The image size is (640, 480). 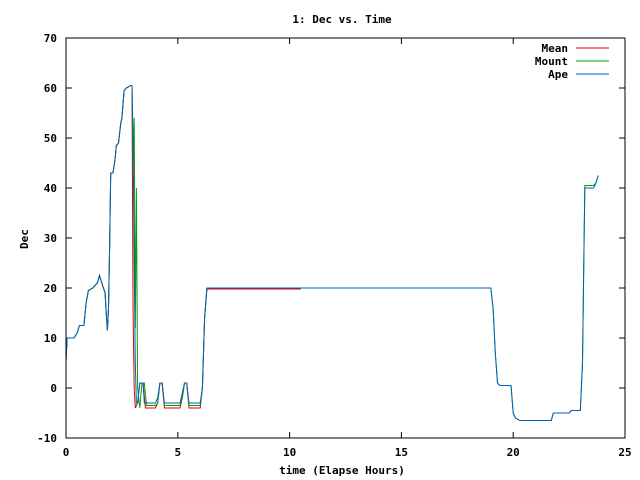 I want to click on x-tick-label: 15, so click(x=401, y=452).